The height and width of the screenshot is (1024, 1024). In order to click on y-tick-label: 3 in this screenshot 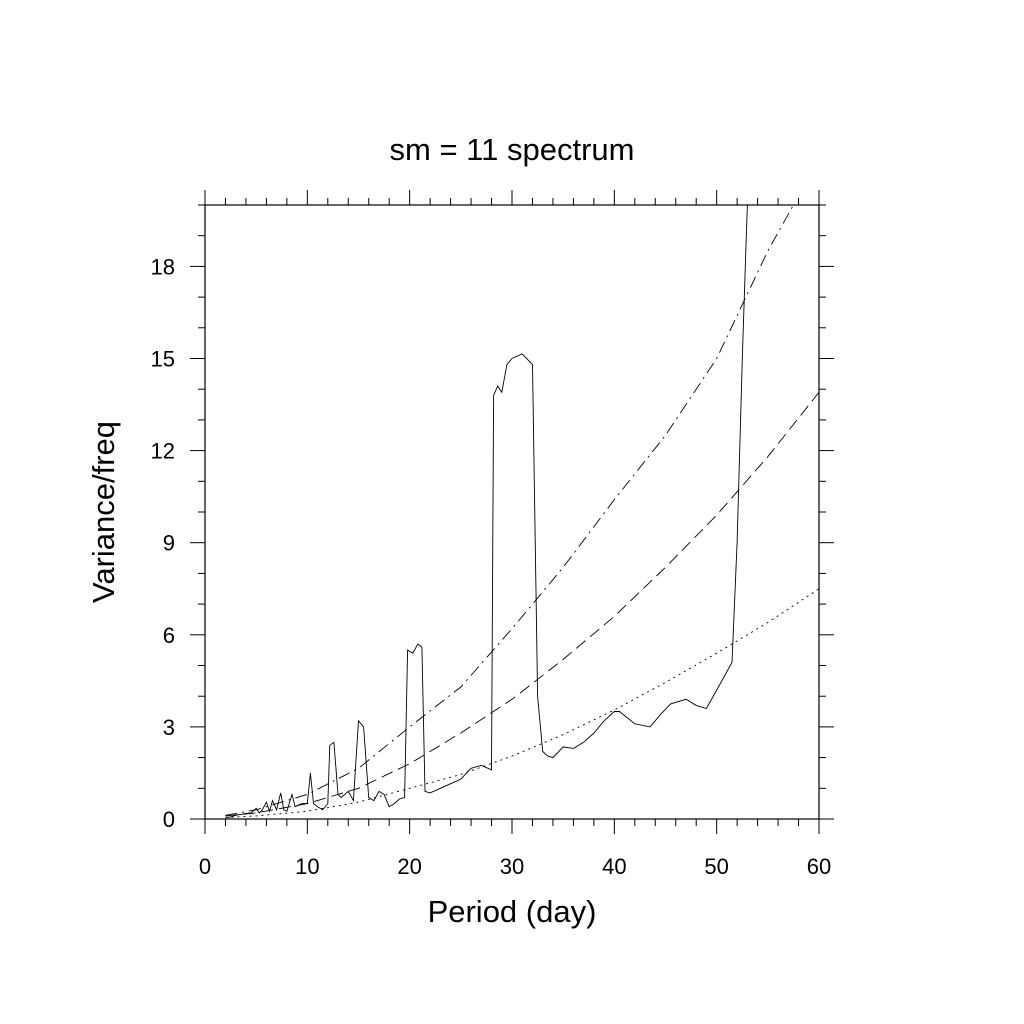, I will do `click(169, 727)`.